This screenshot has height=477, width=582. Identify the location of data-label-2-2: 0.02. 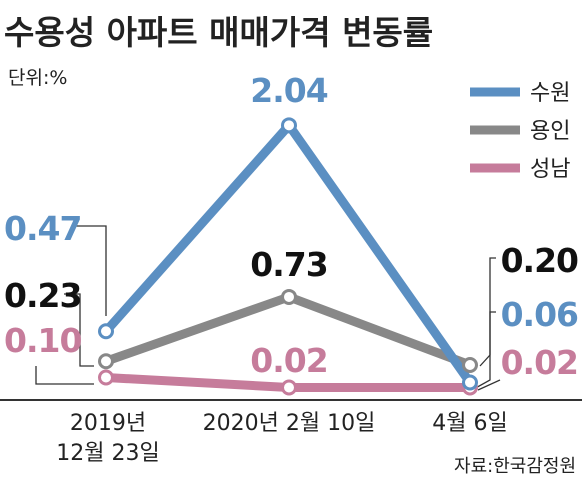
(539, 362).